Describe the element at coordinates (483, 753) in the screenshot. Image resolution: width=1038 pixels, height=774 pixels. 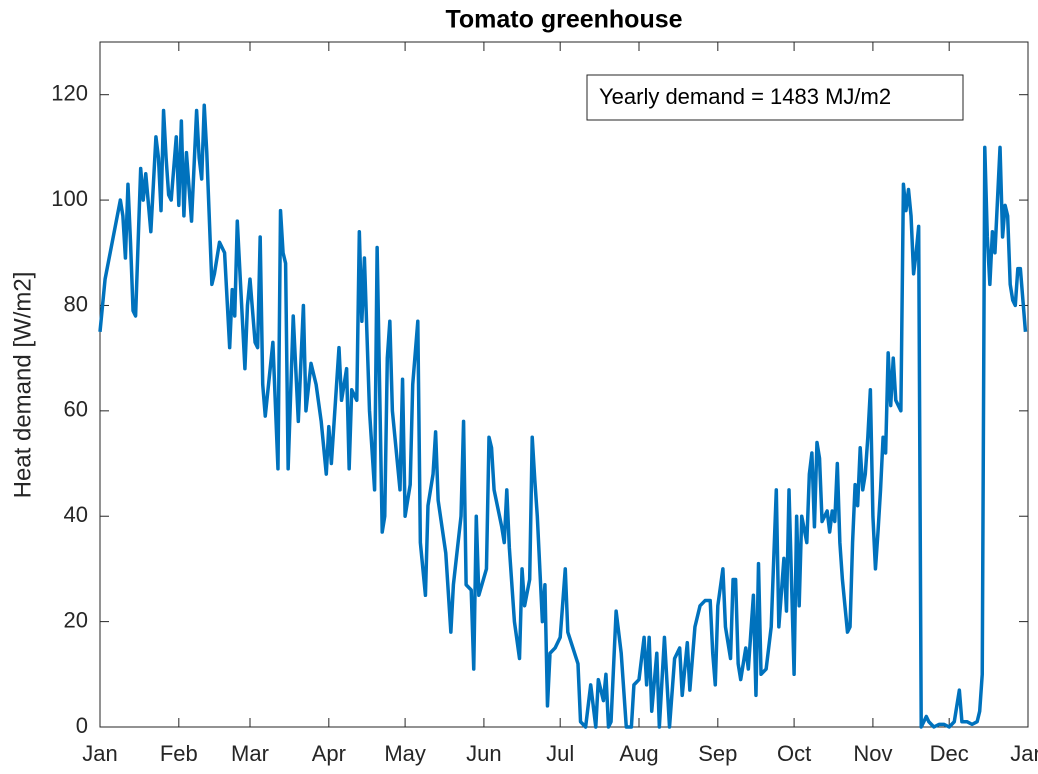
I see `x-tick-label: Jun` at that location.